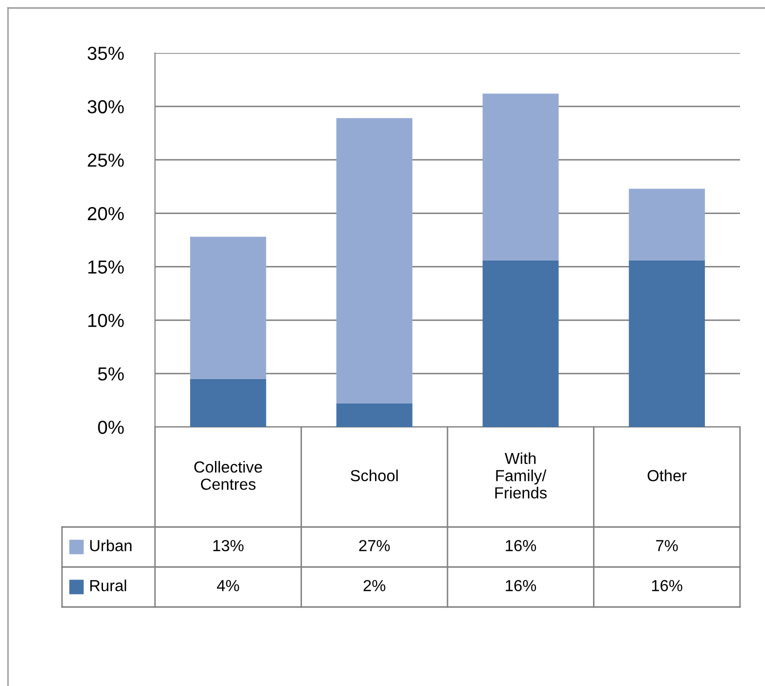 The height and width of the screenshot is (686, 765). Describe the element at coordinates (106, 267) in the screenshot. I see `y-tick-label: 15%` at that location.